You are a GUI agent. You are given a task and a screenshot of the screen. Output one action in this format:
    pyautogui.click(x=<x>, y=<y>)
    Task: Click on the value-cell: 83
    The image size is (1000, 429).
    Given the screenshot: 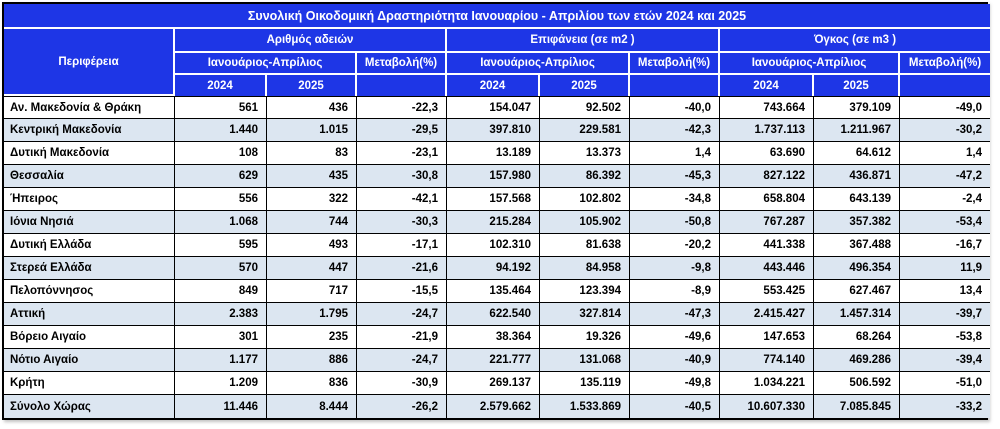 What is the action you would take?
    pyautogui.click(x=312, y=153)
    